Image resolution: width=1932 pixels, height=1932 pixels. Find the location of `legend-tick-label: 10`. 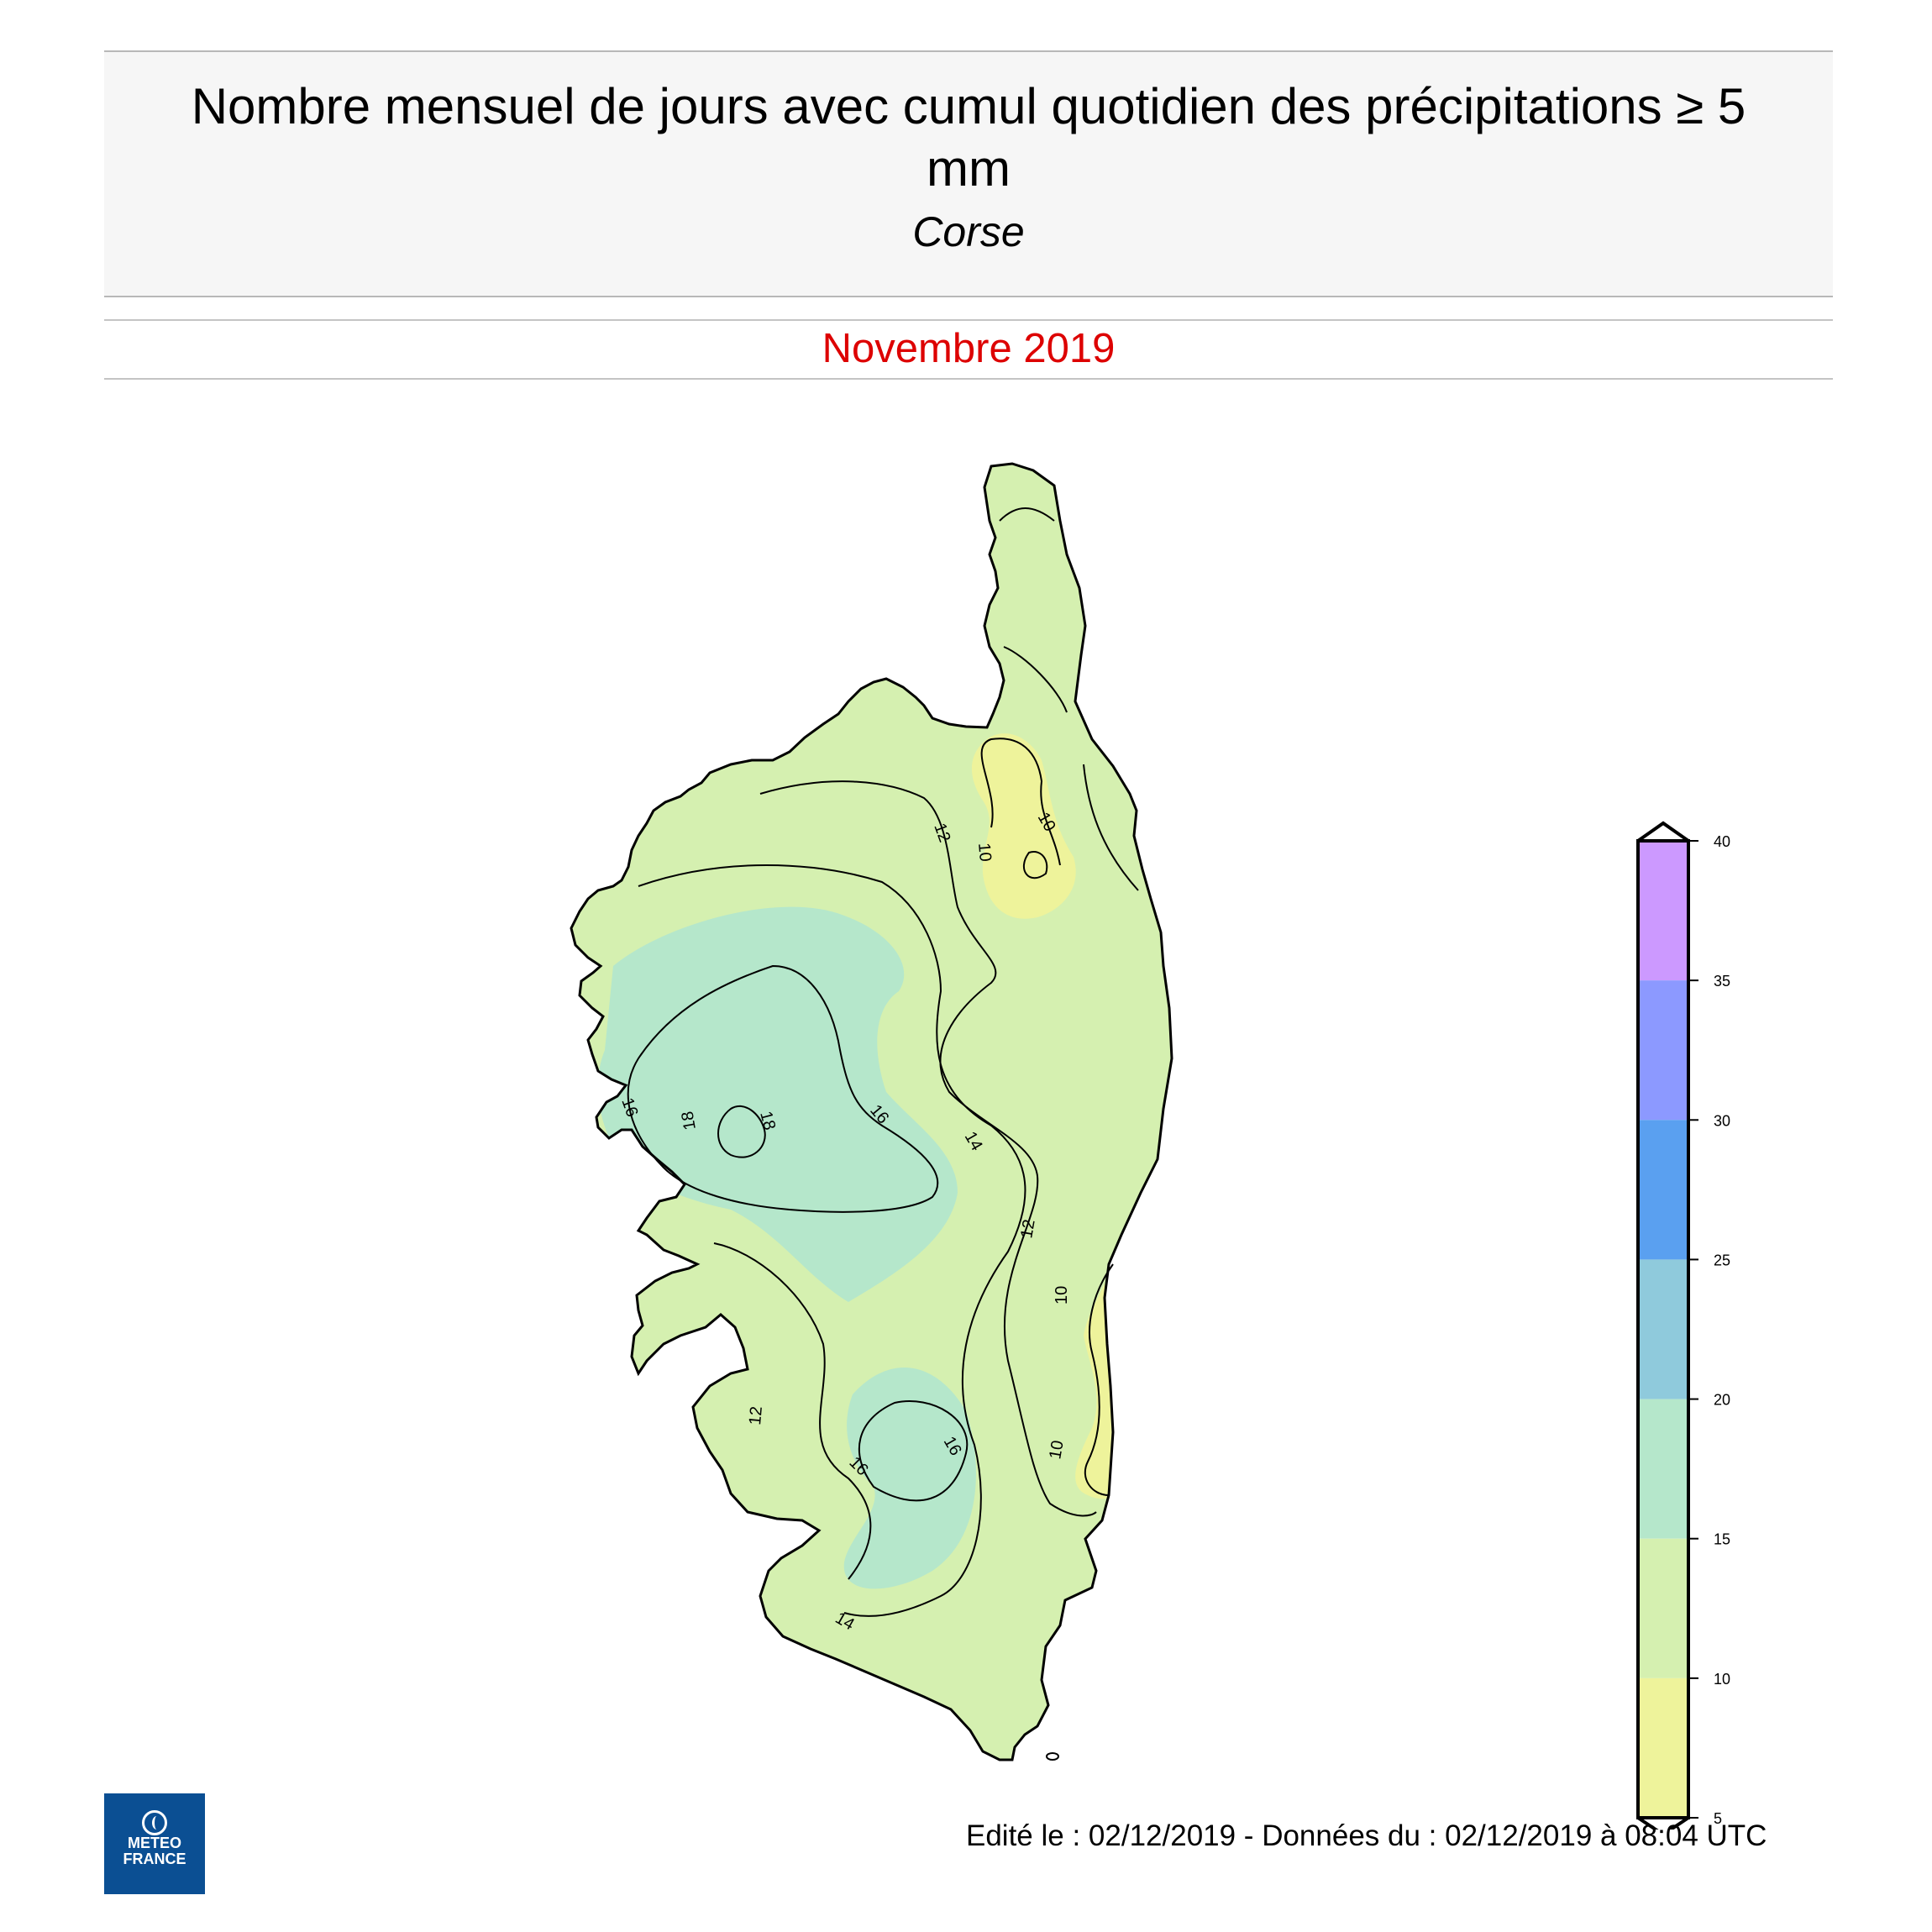

legend-tick-label: 10 is located at coordinates (1722, 1679).